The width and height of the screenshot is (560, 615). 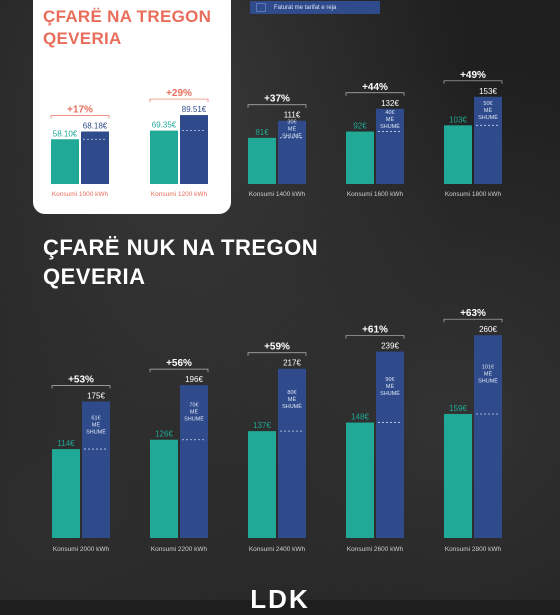 I want to click on value-label-new: 153€, so click(x=488, y=91).